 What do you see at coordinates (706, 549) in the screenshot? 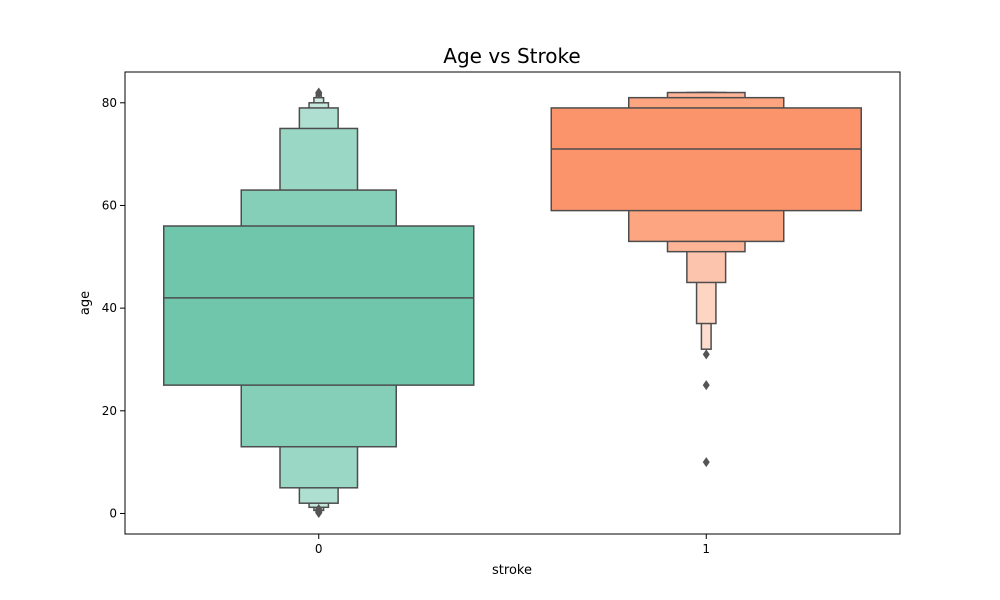
I see `x-tick-label: 1` at bounding box center [706, 549].